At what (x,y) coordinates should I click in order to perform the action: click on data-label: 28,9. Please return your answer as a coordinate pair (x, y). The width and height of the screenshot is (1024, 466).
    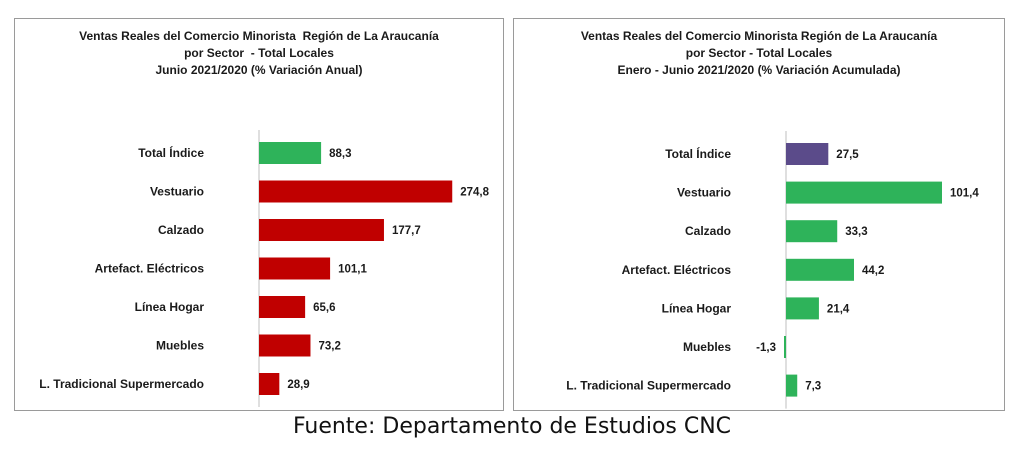
    Looking at the image, I should click on (298, 385).